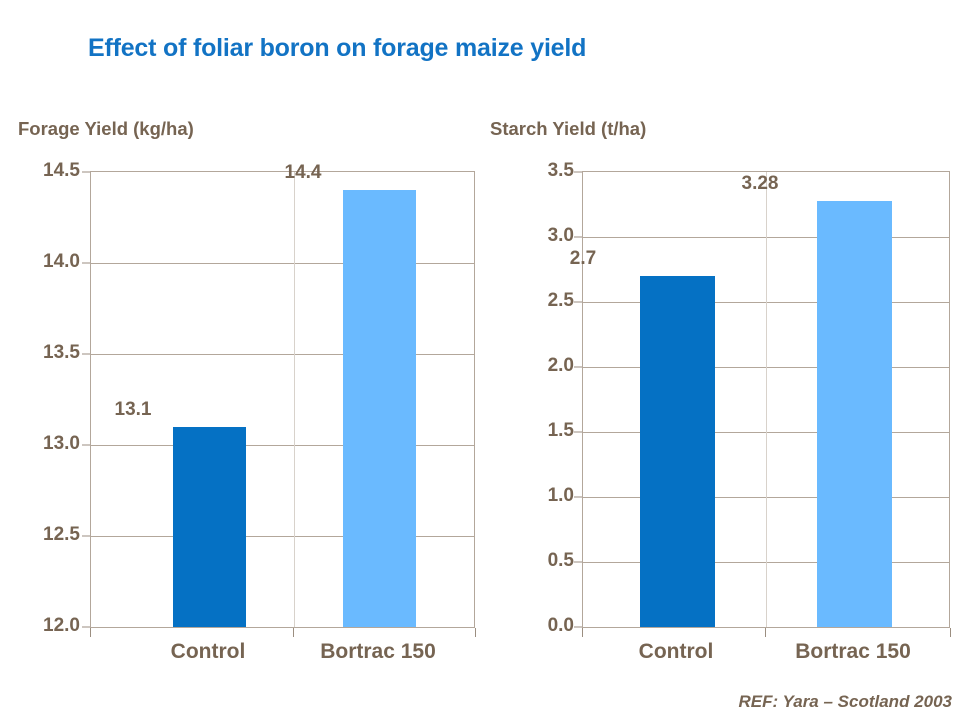 This screenshot has height=720, width=960. I want to click on y-axis-tick-label: 2.0, so click(560, 365).